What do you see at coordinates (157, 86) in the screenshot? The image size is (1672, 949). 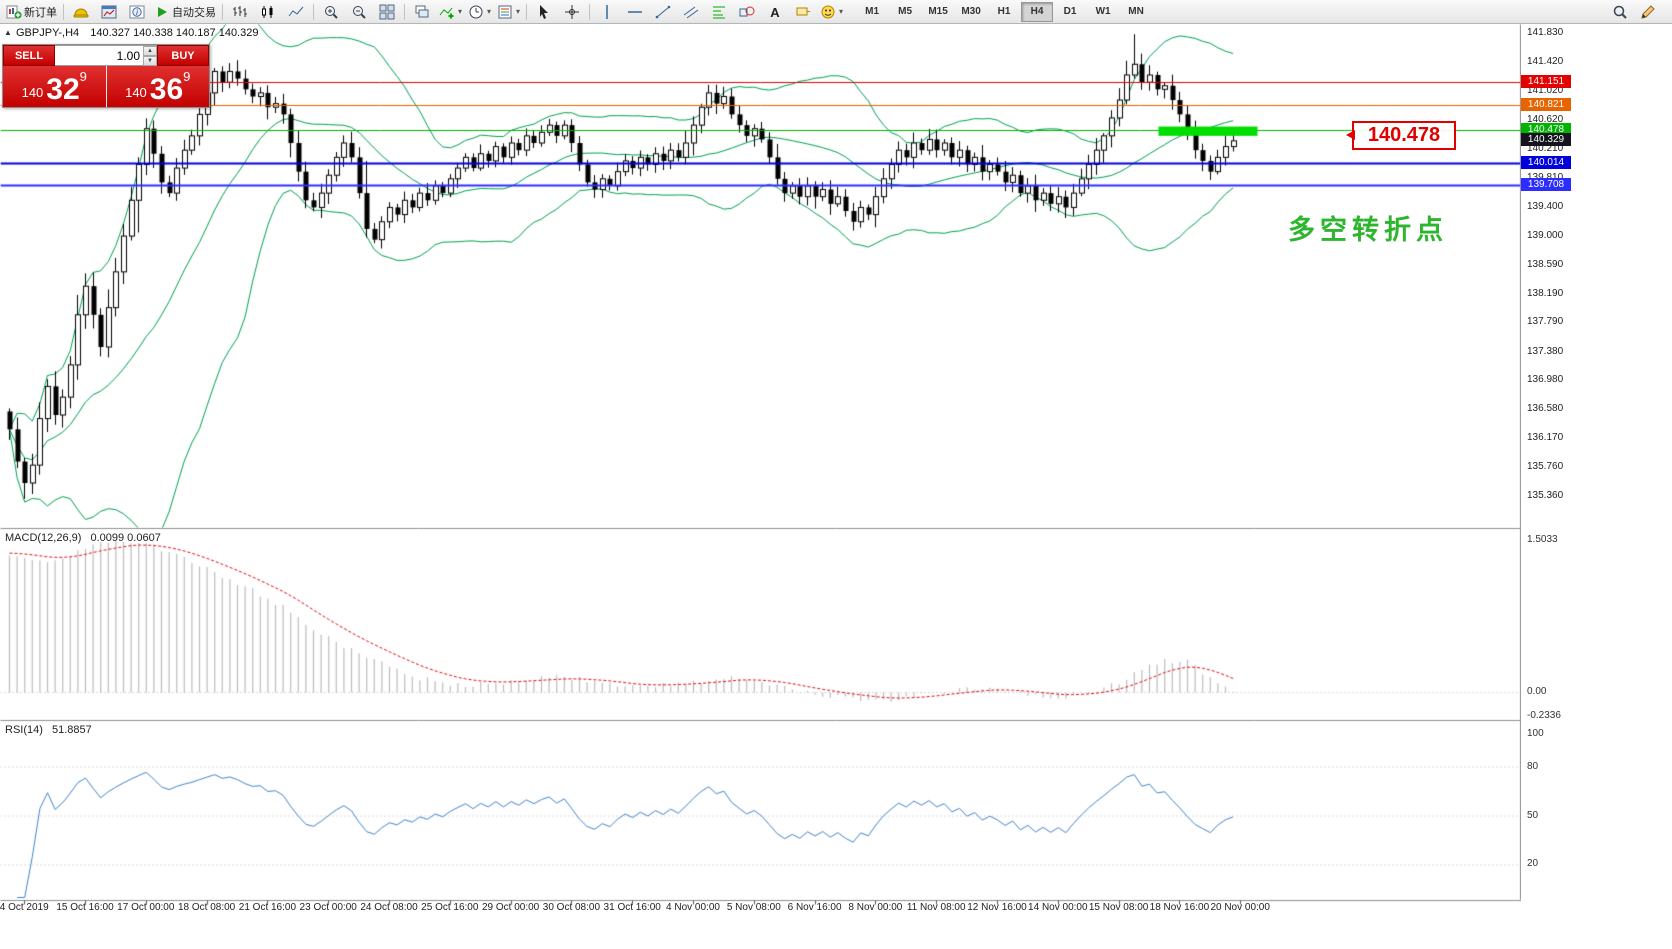 I see `buy-price-display: 140 36 9` at bounding box center [157, 86].